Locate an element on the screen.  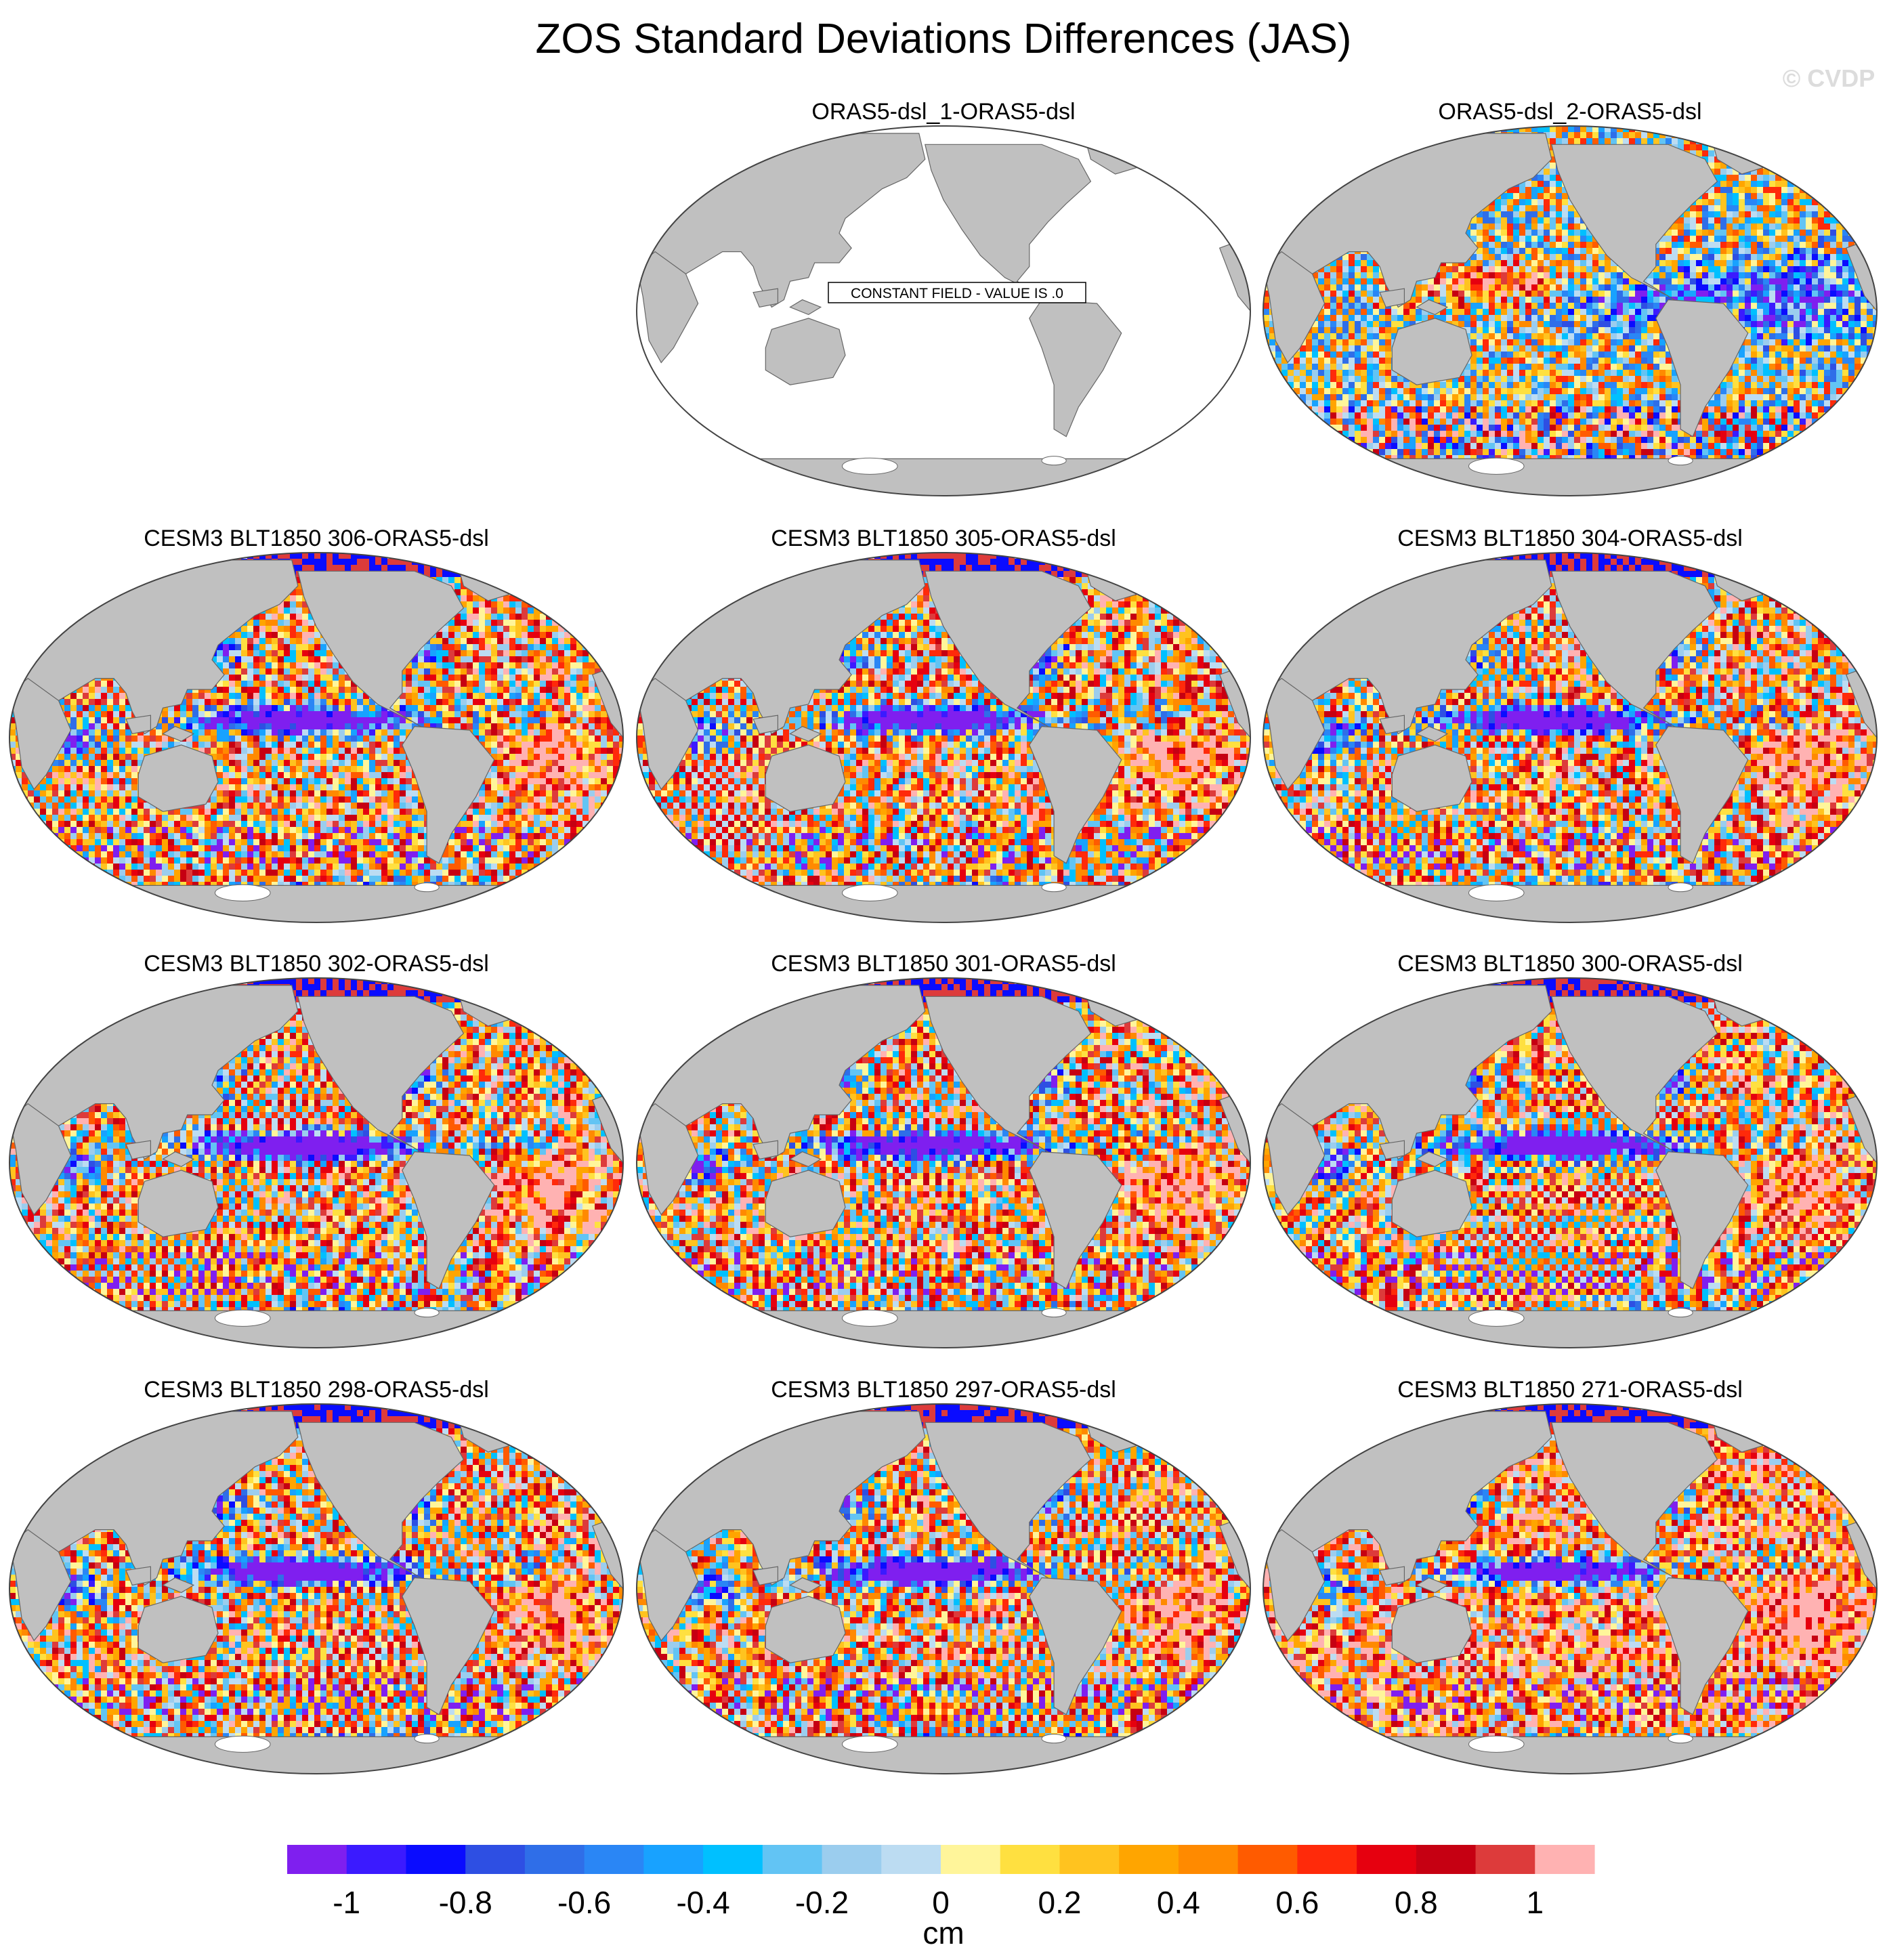
data-field is located at coordinates (1570, 1589).